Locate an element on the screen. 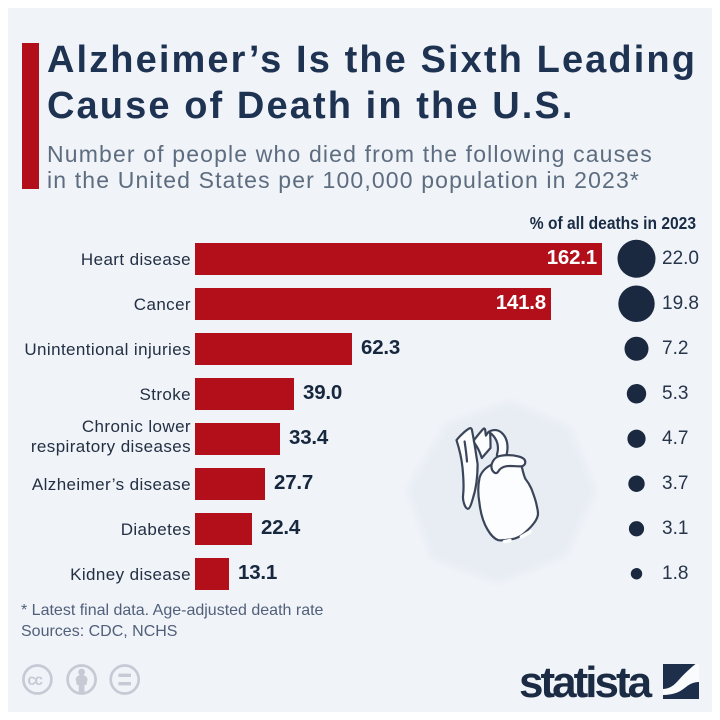 The height and width of the screenshot is (720, 720). svg-text: cc is located at coordinates (35, 680).